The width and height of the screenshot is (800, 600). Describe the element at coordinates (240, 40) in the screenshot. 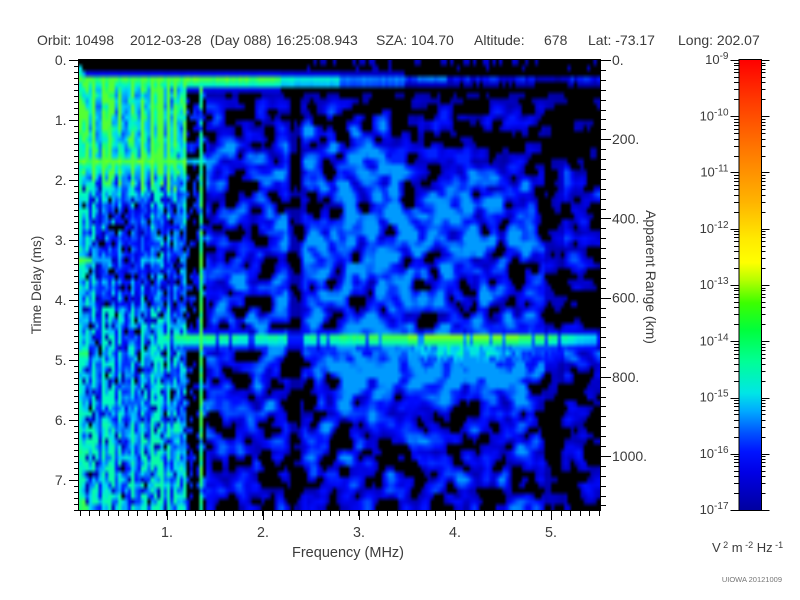

I see `svg-text: (Day 088)` at that location.